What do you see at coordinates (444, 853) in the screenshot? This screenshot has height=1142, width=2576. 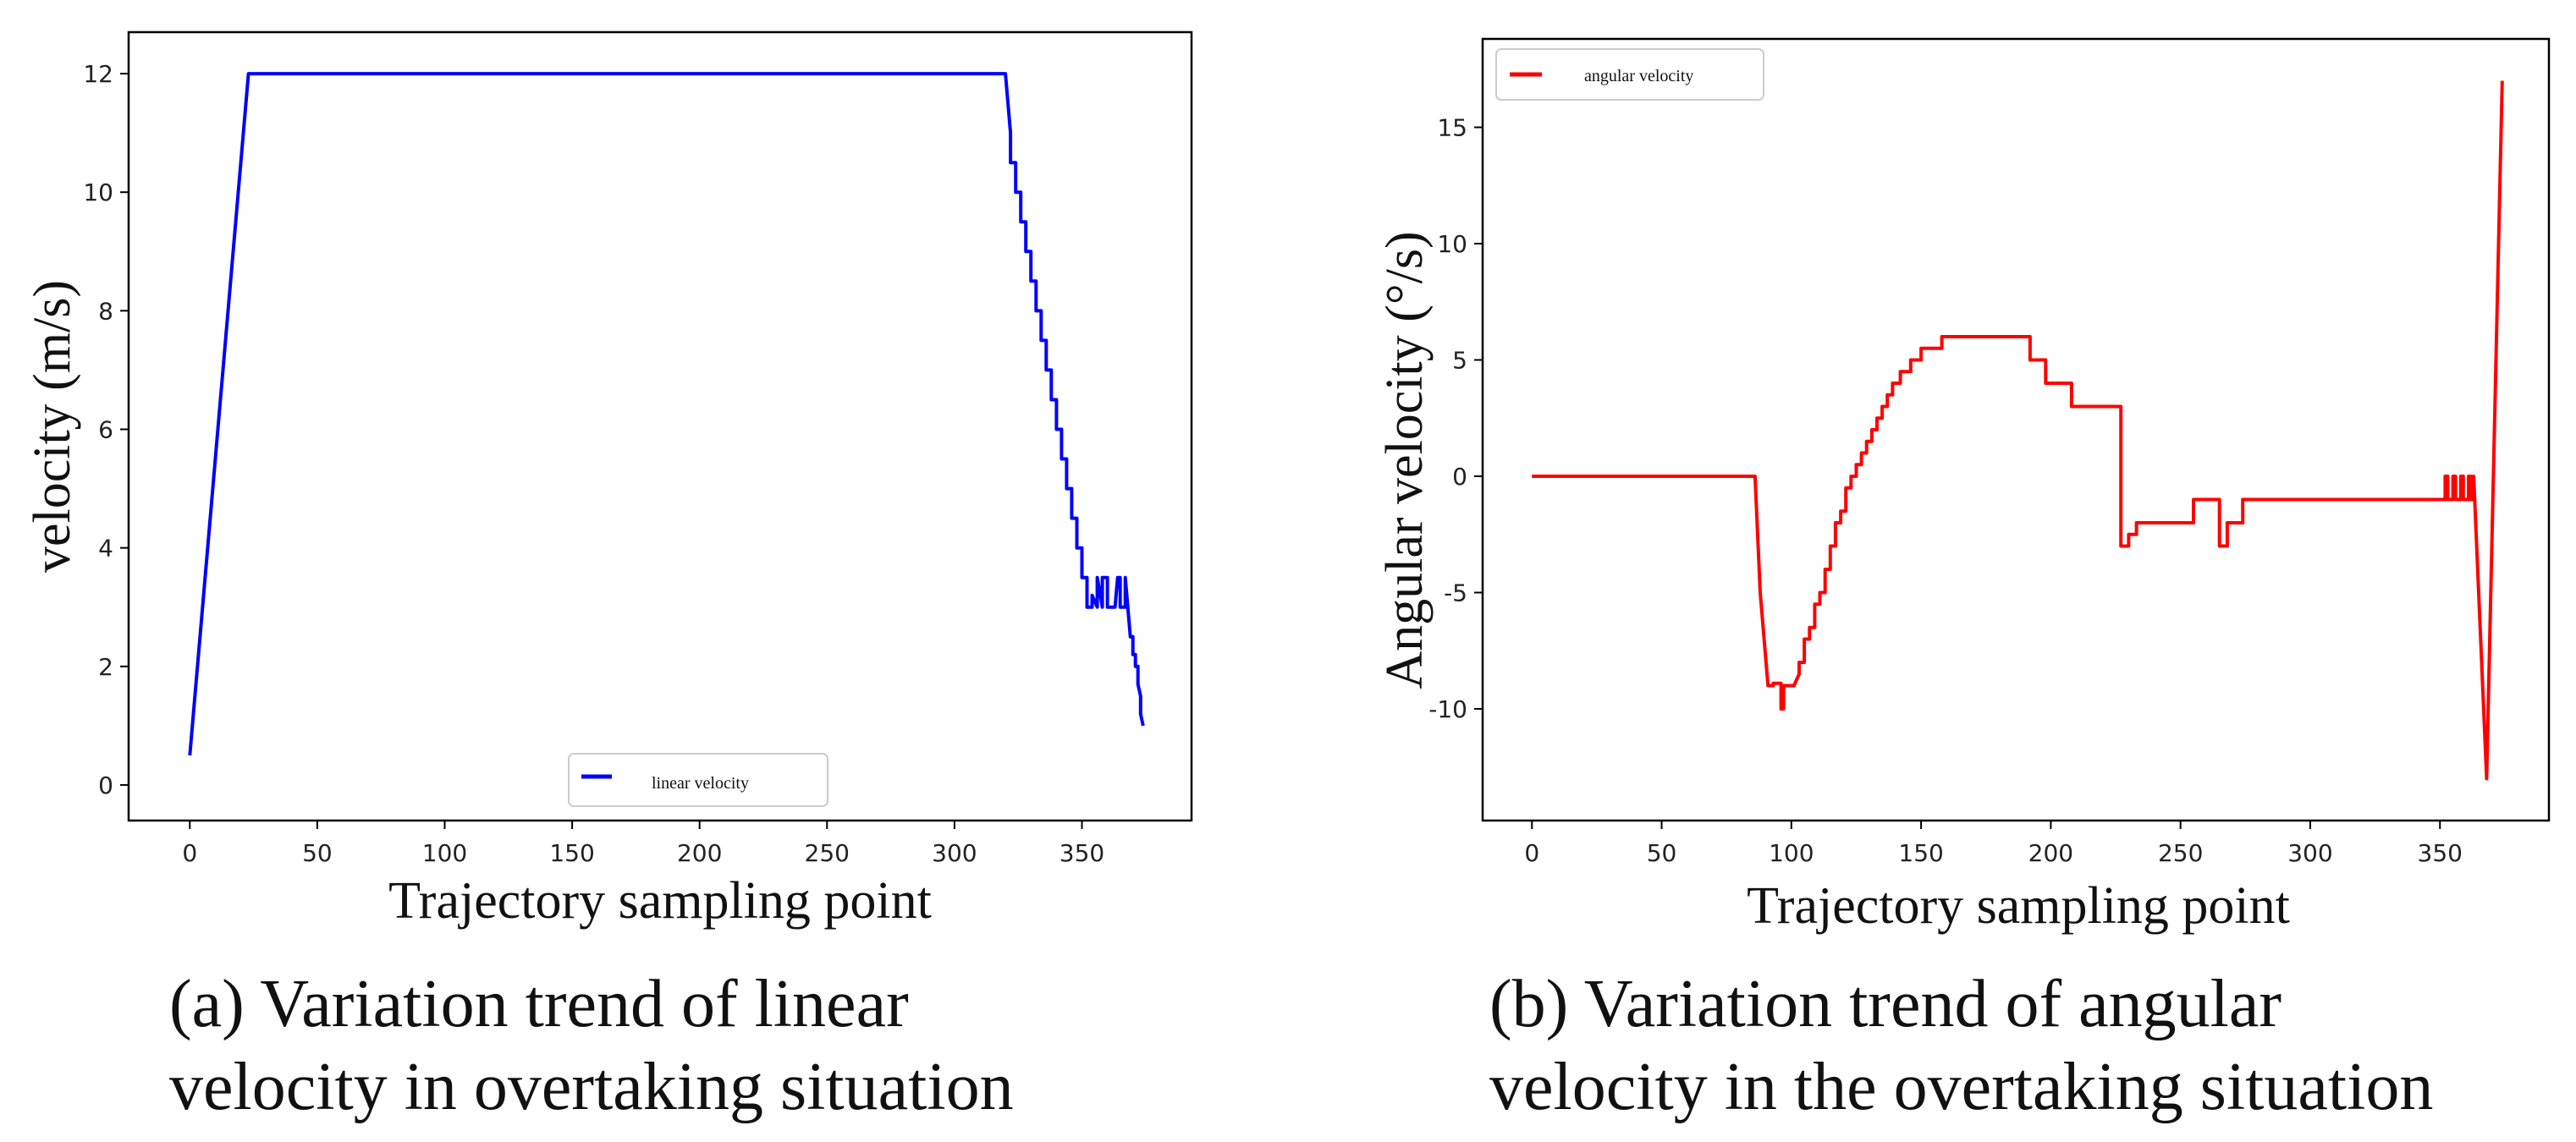 I see `chart-a-xtick-label: 100` at bounding box center [444, 853].